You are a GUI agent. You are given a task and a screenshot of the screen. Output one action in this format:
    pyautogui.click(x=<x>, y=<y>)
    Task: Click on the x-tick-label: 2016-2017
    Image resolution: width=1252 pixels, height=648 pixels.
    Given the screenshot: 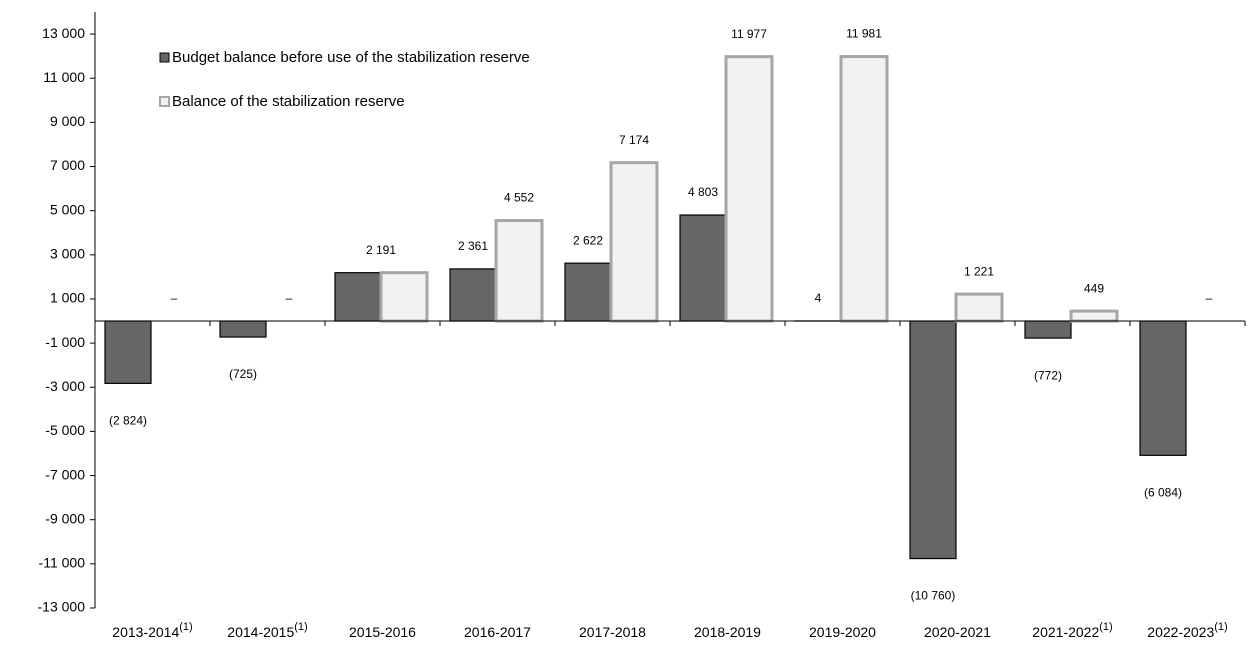 What is the action you would take?
    pyautogui.click(x=497, y=632)
    